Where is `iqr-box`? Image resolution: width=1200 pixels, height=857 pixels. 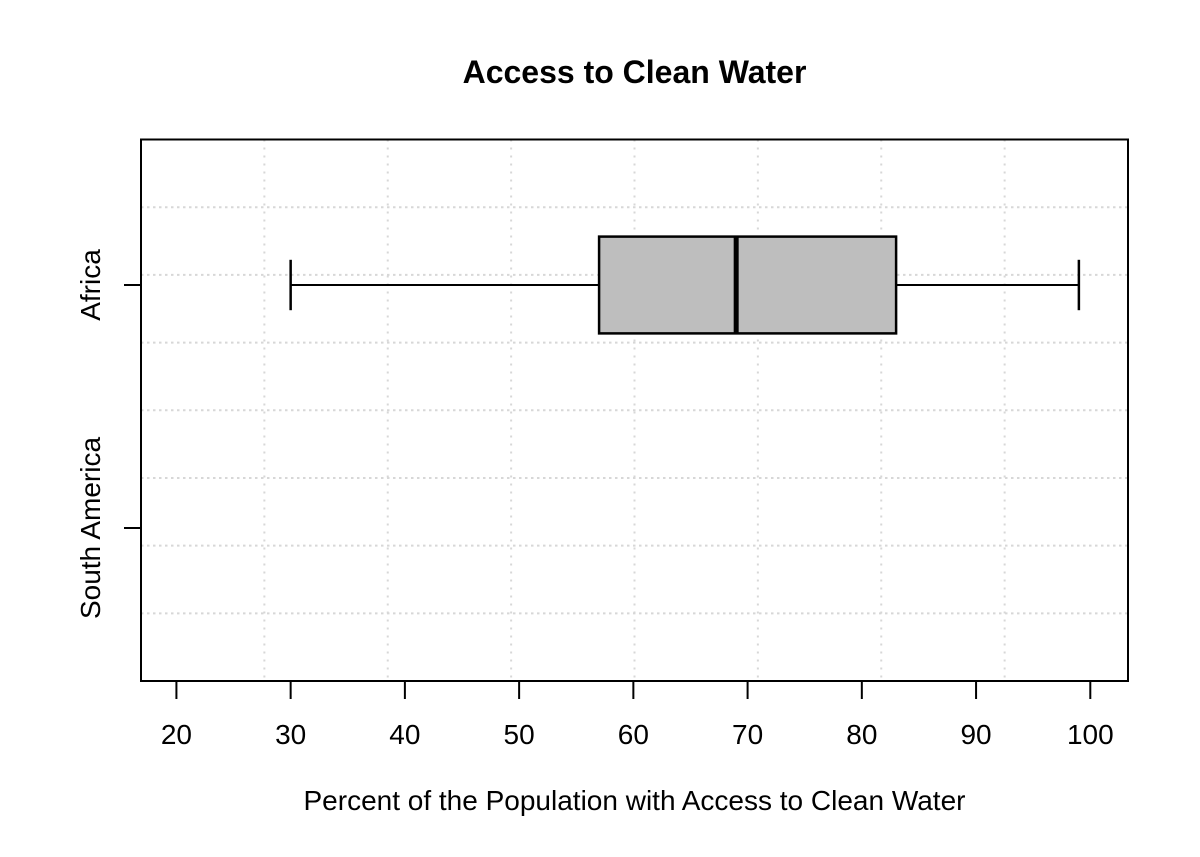 iqr-box is located at coordinates (747, 285).